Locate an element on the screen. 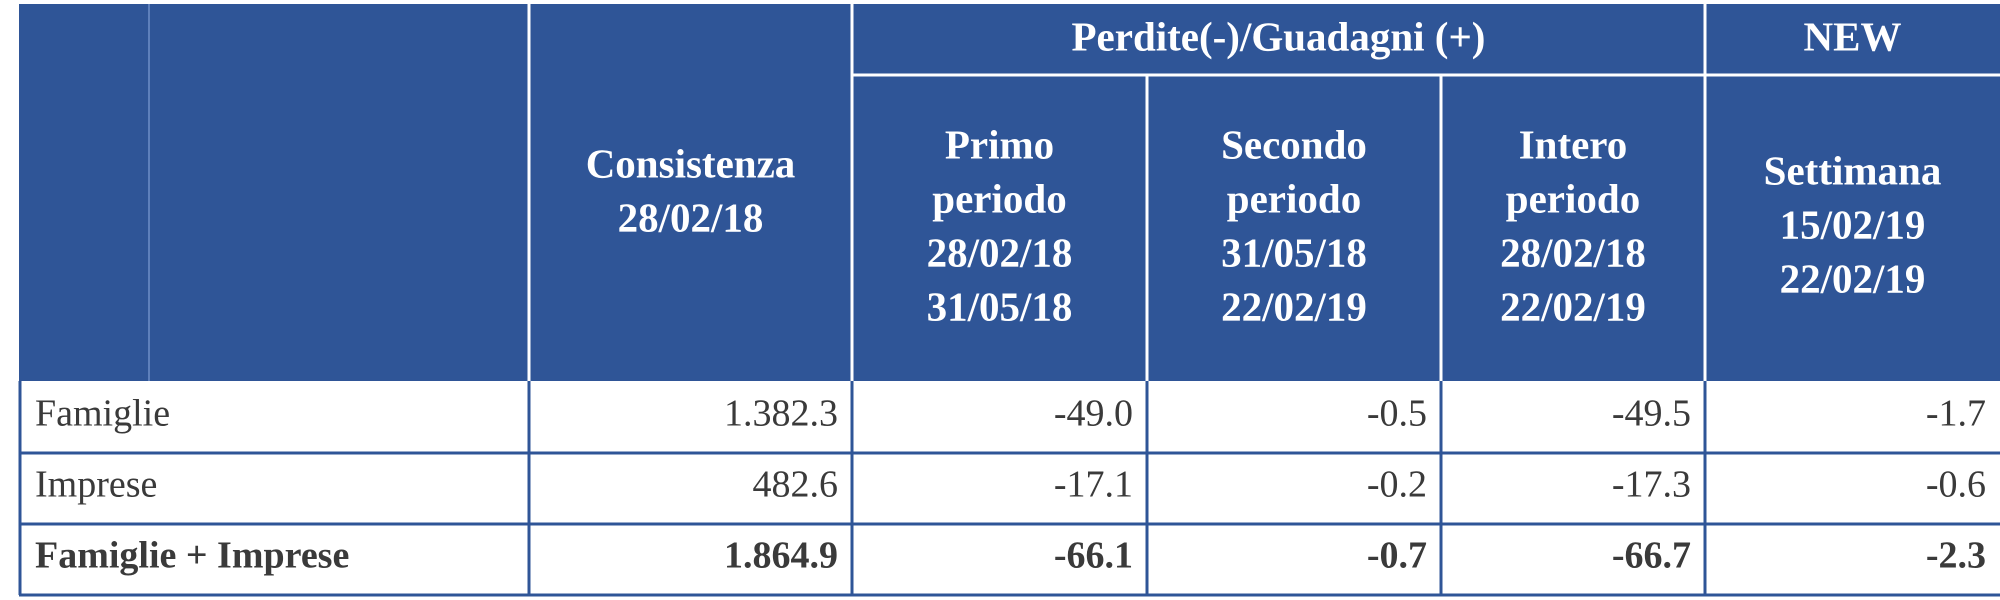  cell: -0.2 is located at coordinates (1397, 485).